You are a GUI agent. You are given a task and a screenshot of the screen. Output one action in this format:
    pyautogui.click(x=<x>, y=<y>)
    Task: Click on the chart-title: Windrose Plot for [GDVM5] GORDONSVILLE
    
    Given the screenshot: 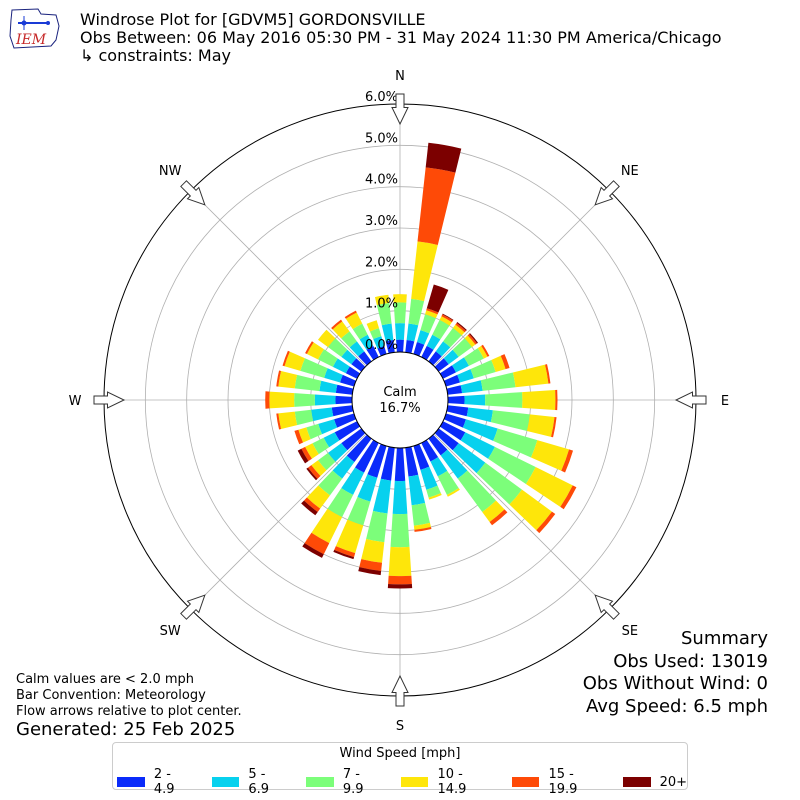 What is the action you would take?
    pyautogui.click(x=253, y=19)
    